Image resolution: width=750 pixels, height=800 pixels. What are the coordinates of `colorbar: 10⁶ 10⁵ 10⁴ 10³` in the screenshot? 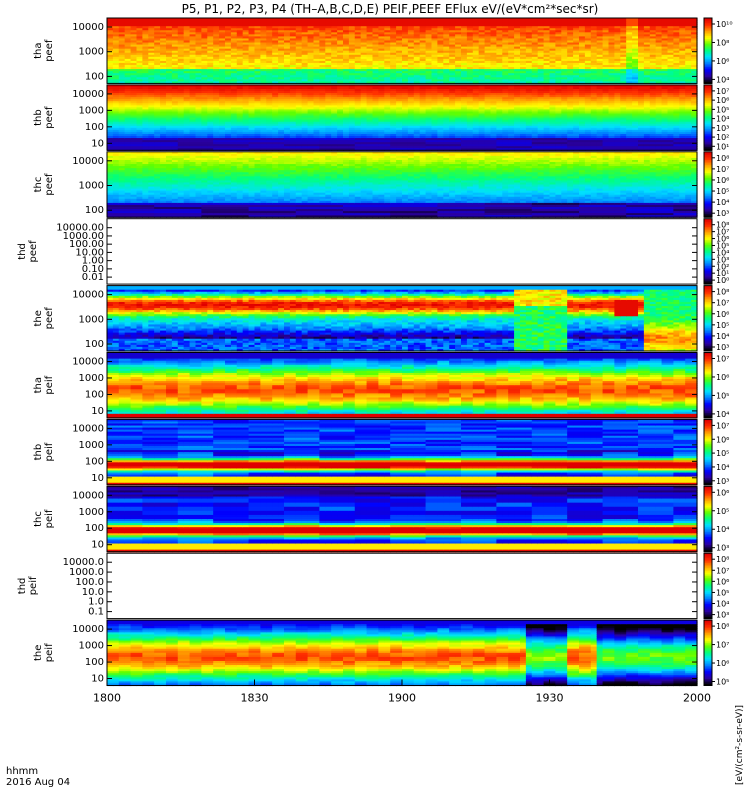 It's located at (716, 519).